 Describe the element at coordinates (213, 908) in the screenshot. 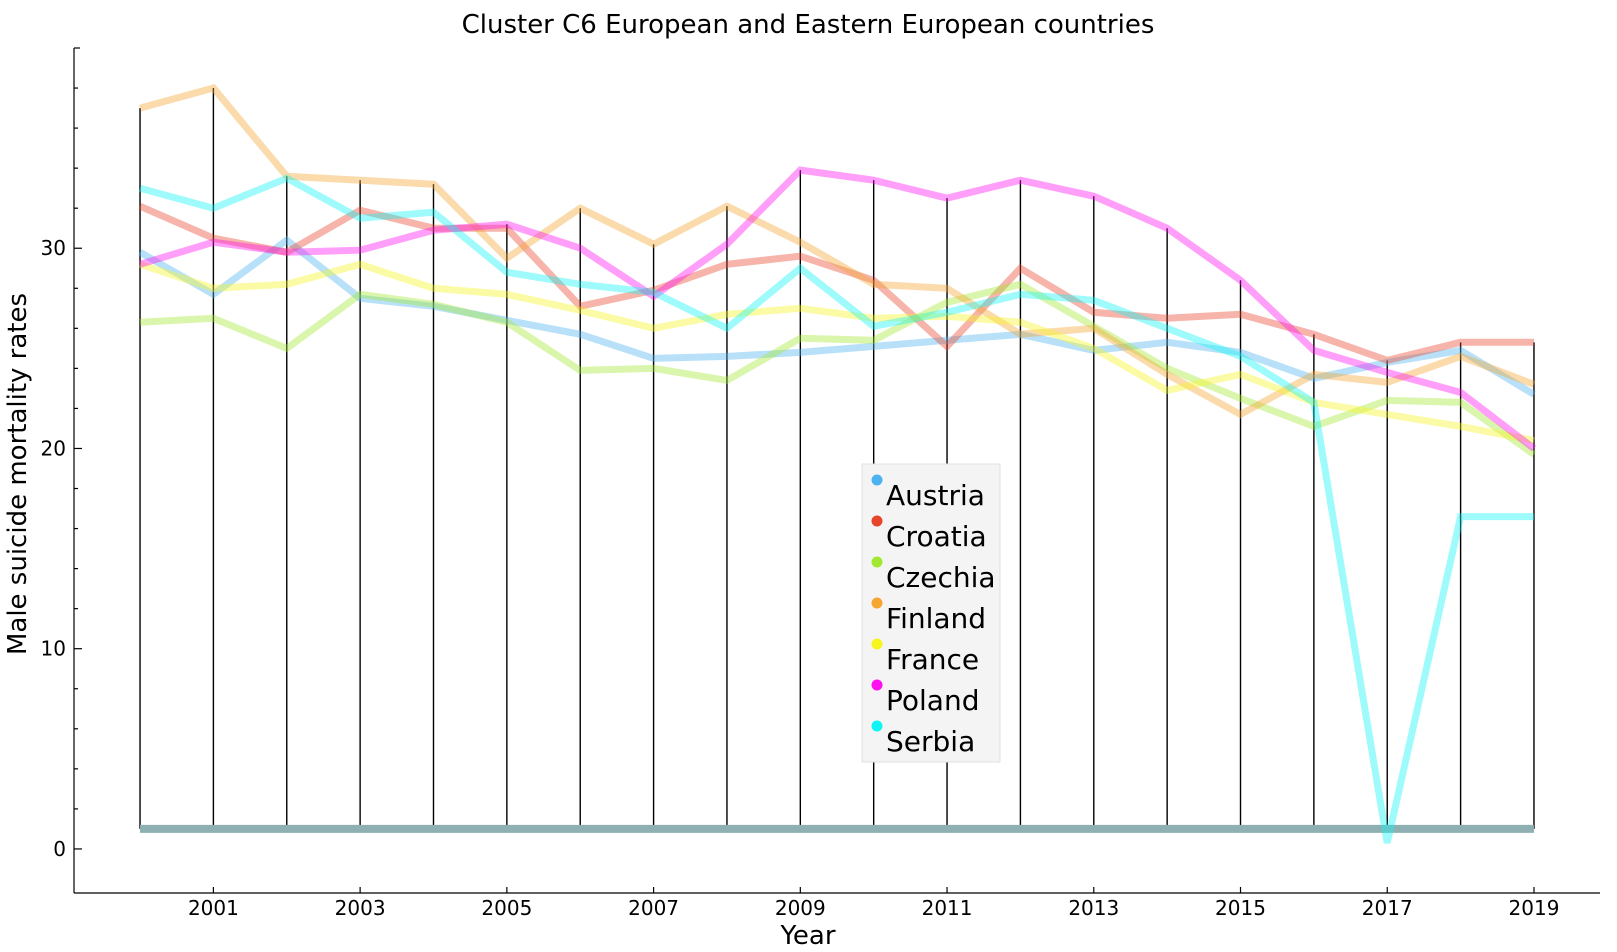

I see `x-tick-label: 2001` at that location.